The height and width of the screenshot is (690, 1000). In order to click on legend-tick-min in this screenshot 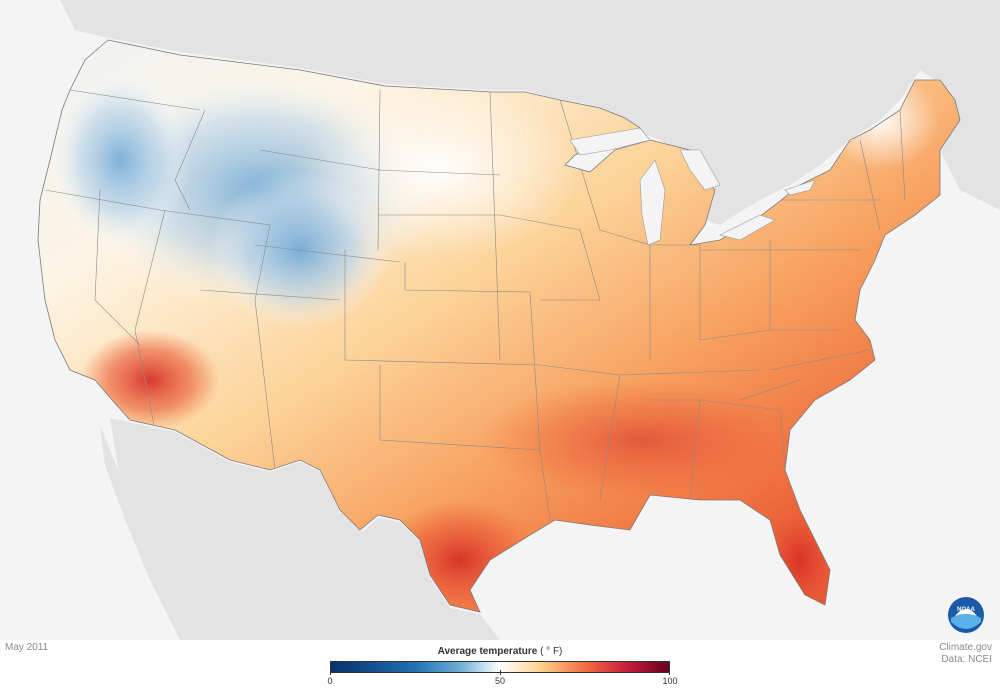, I will do `click(330, 672)`.